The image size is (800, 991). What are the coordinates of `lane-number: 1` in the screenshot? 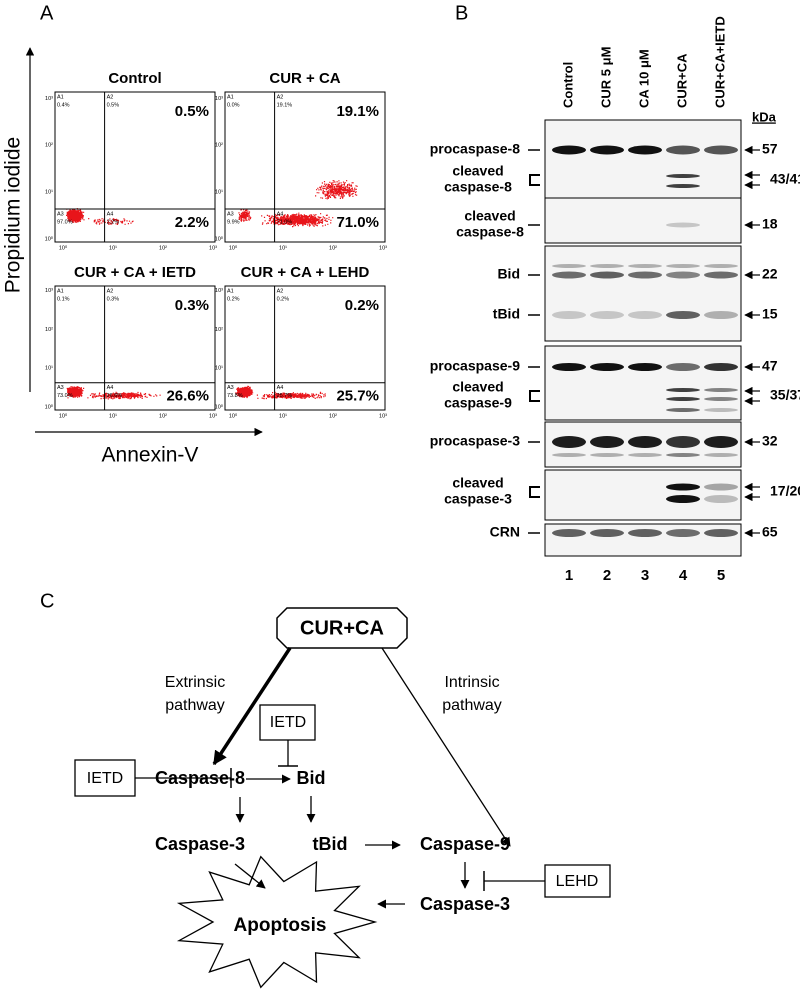 It's located at (569, 575).